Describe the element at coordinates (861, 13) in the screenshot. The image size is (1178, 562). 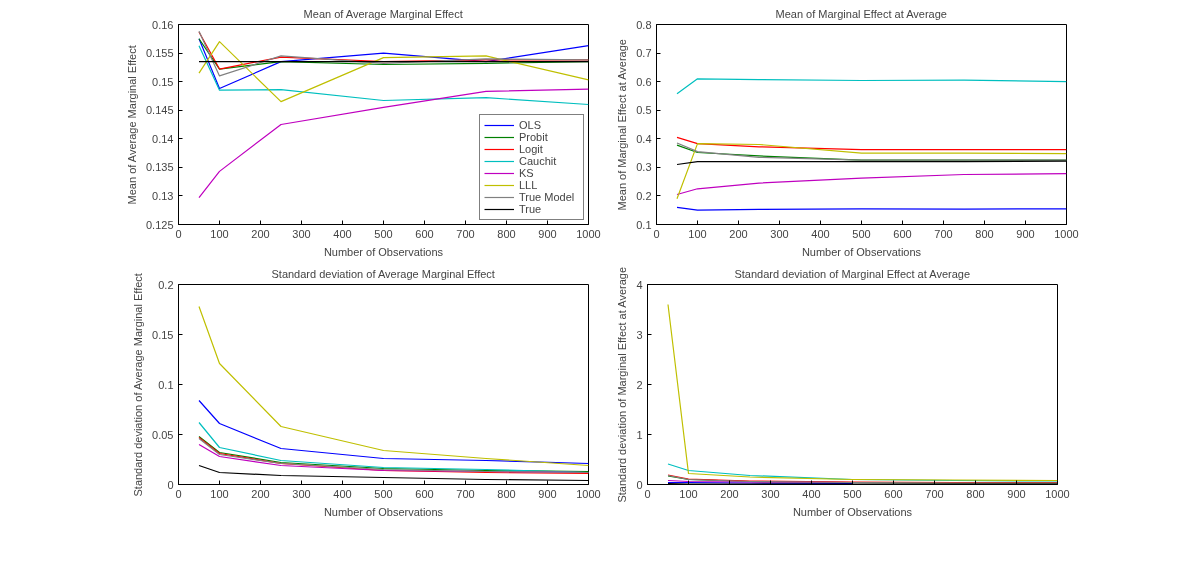
I see `chart-title: Mean of Marginal Effect at Average` at that location.